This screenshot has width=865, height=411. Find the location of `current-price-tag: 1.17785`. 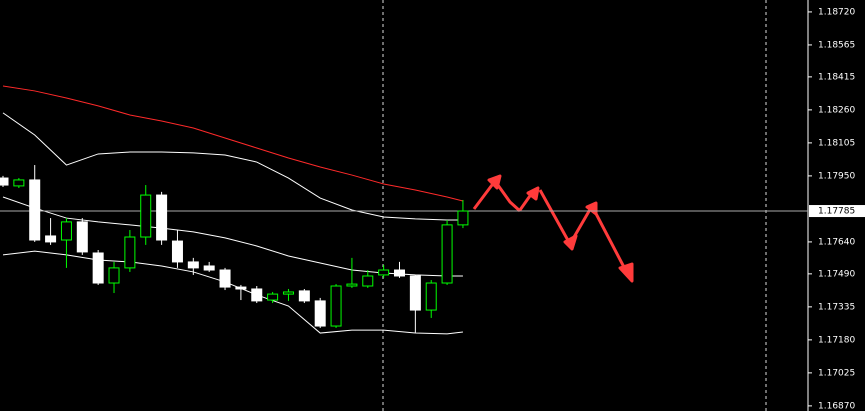

current-price-tag: 1.17785 is located at coordinates (837, 211).